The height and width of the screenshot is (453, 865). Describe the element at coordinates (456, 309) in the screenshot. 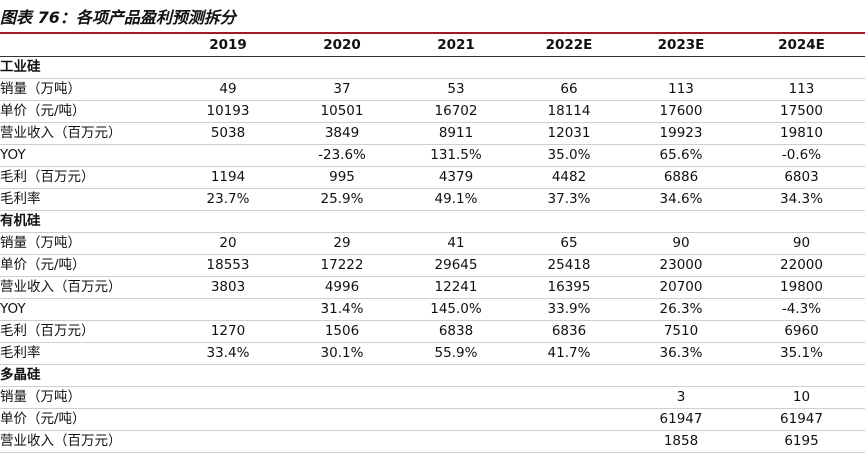

I see `value-cell: 145.0%` at that location.